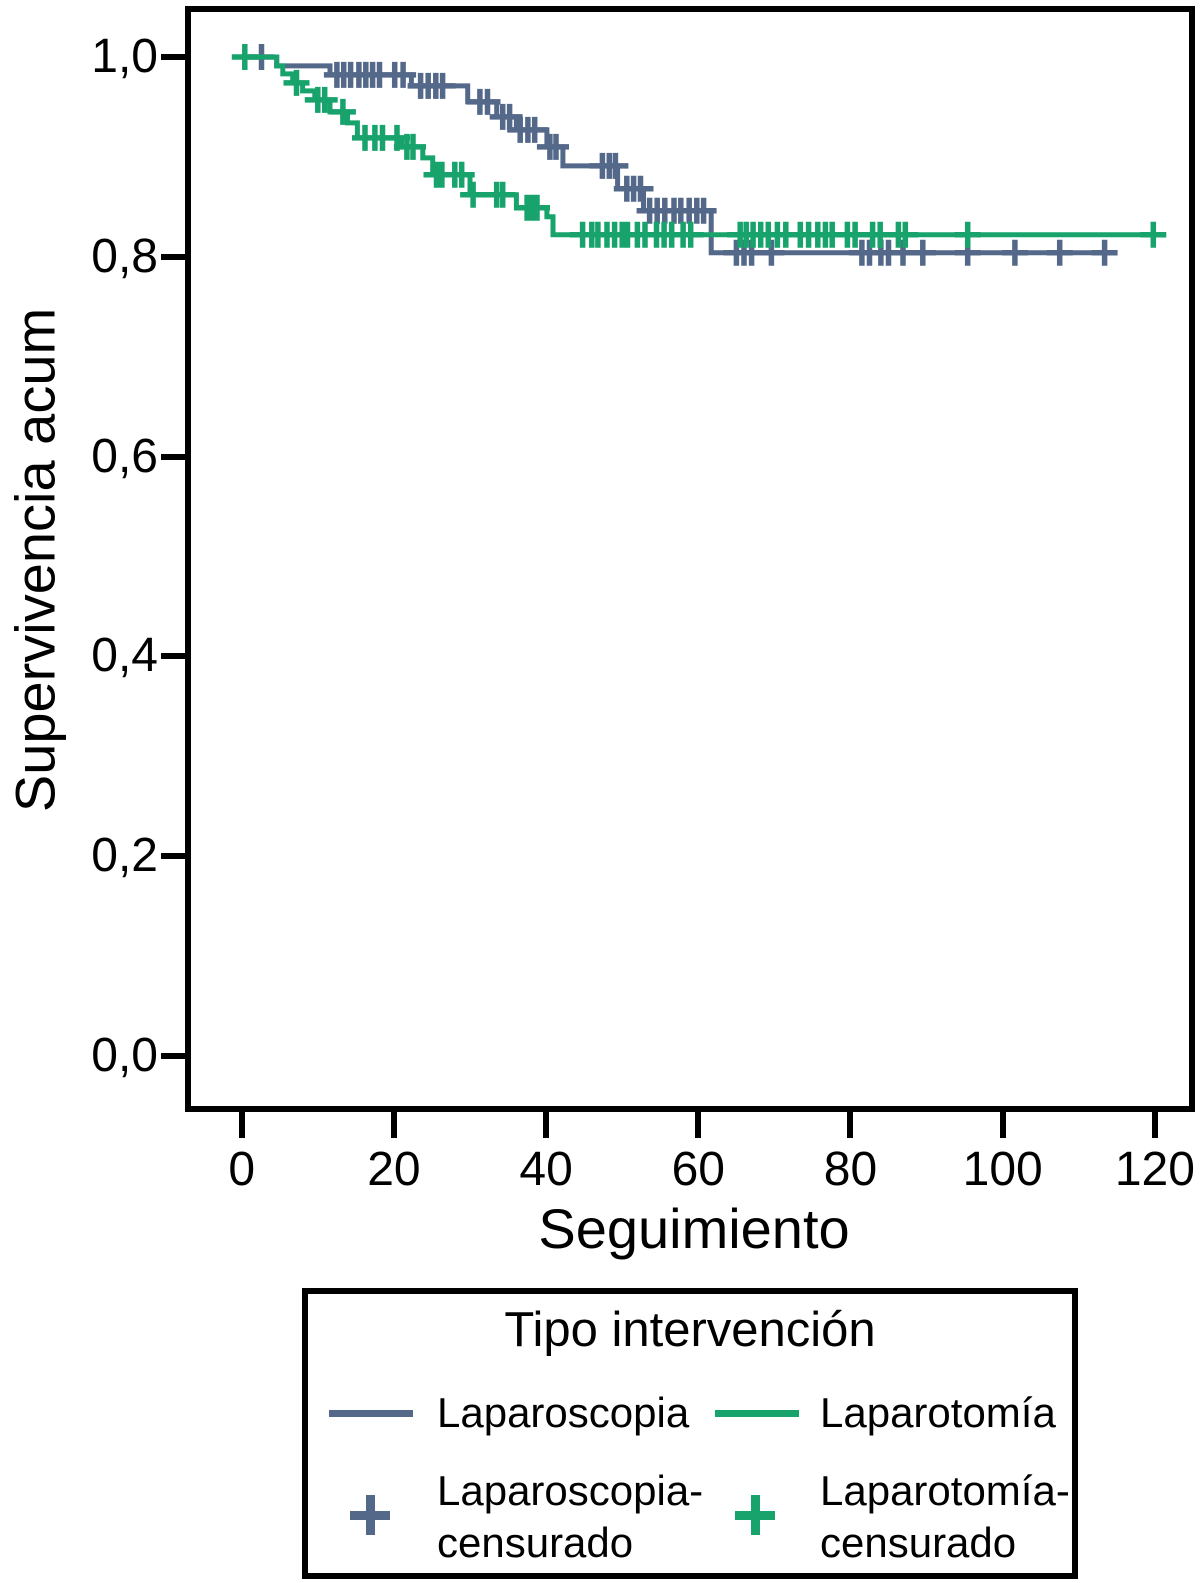 The height and width of the screenshot is (1583, 1201). Describe the element at coordinates (124, 1056) in the screenshot. I see `y-tick-label: 0,0` at that location.